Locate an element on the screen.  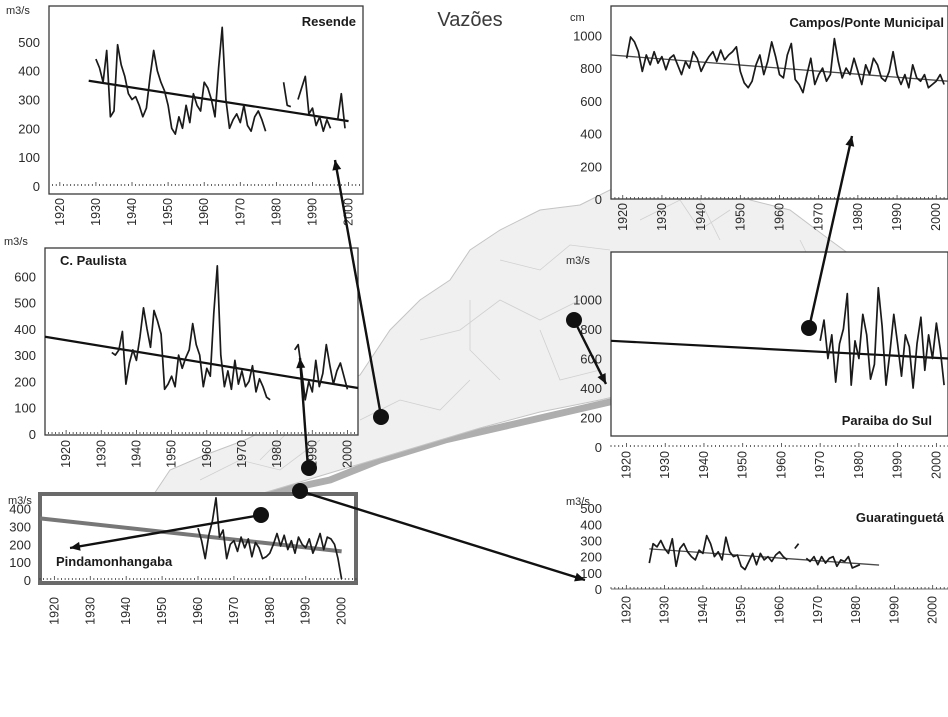
pindamonhangaba-x-tick-label: 1980 is located at coordinates (270, 611).